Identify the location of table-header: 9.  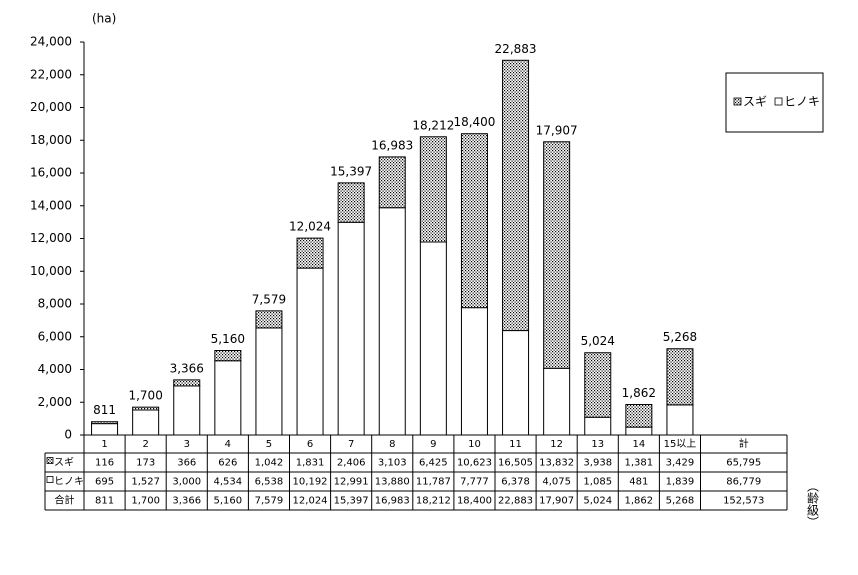
(433, 444).